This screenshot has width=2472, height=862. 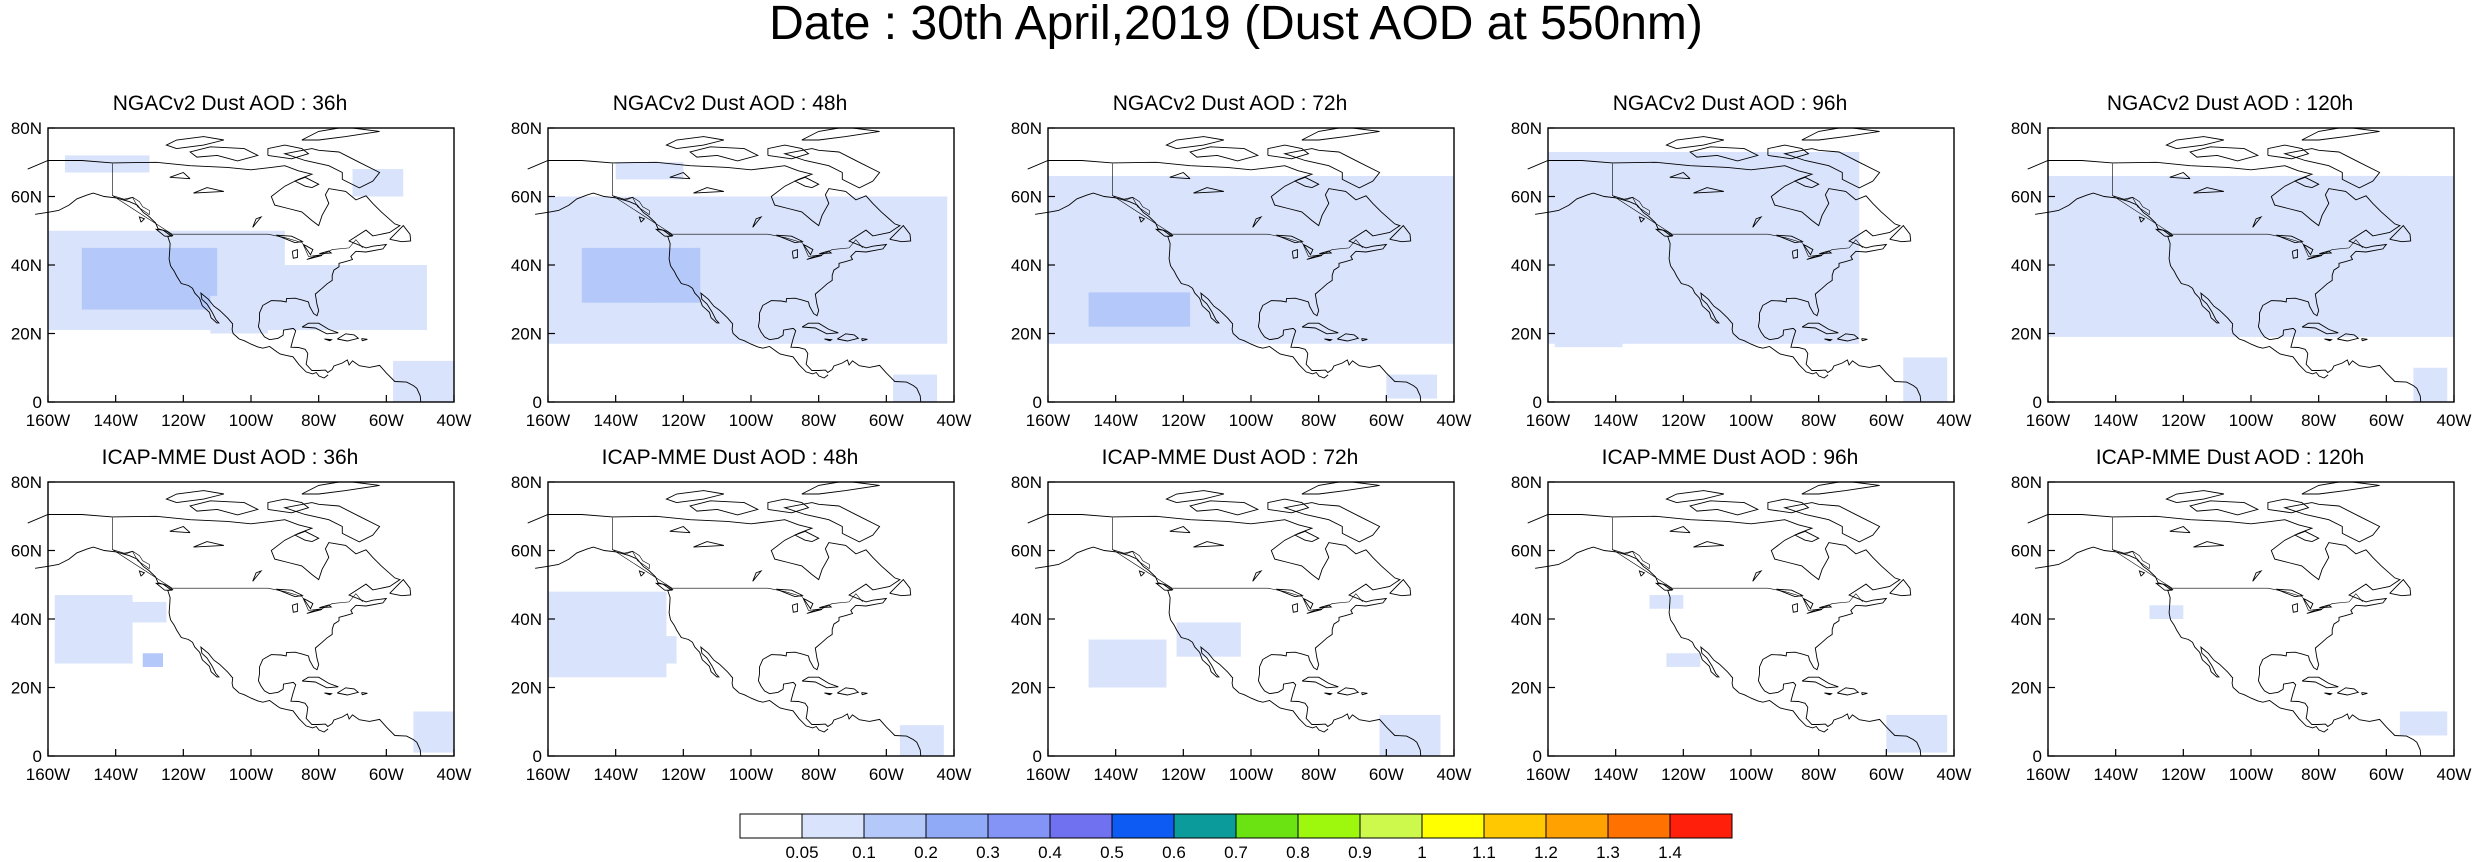 I want to click on x-tick-label: 140W, so click(x=2115, y=420).